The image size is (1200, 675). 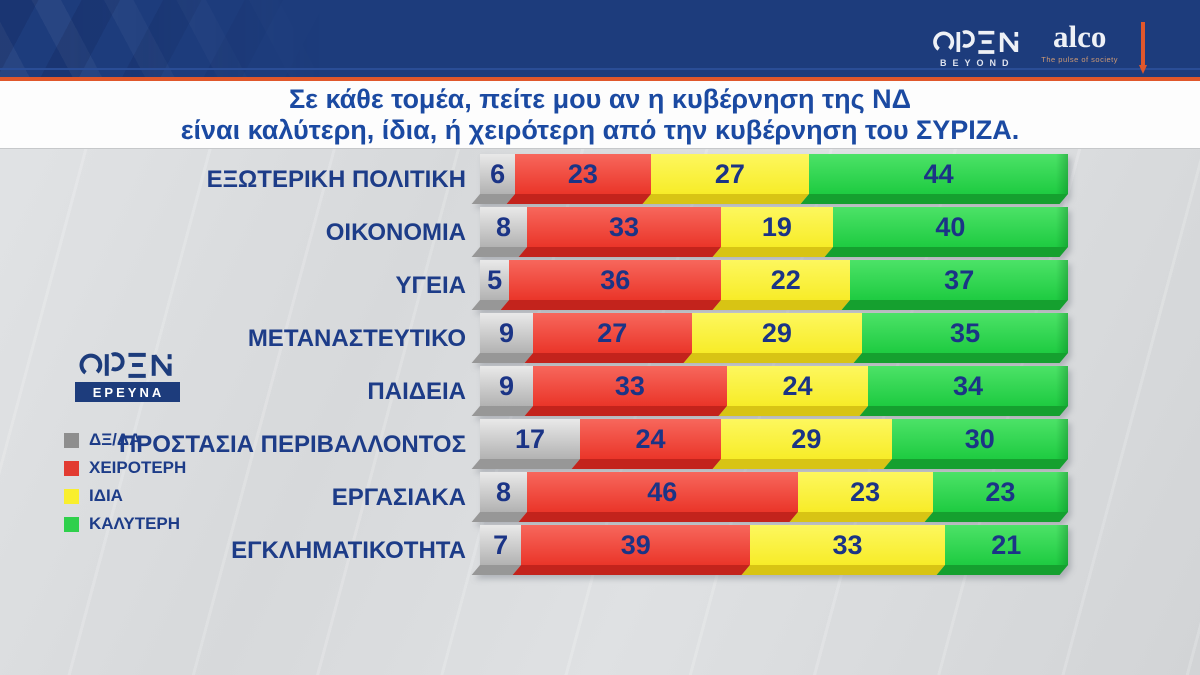 What do you see at coordinates (125, 482) in the screenshot?
I see `legend: ΔΞ/ΔΑ ΧΕΙΡΟΤΕΡΗ ΙΔΙΑ ΚΑΛΥΤΕΡΗ` at bounding box center [125, 482].